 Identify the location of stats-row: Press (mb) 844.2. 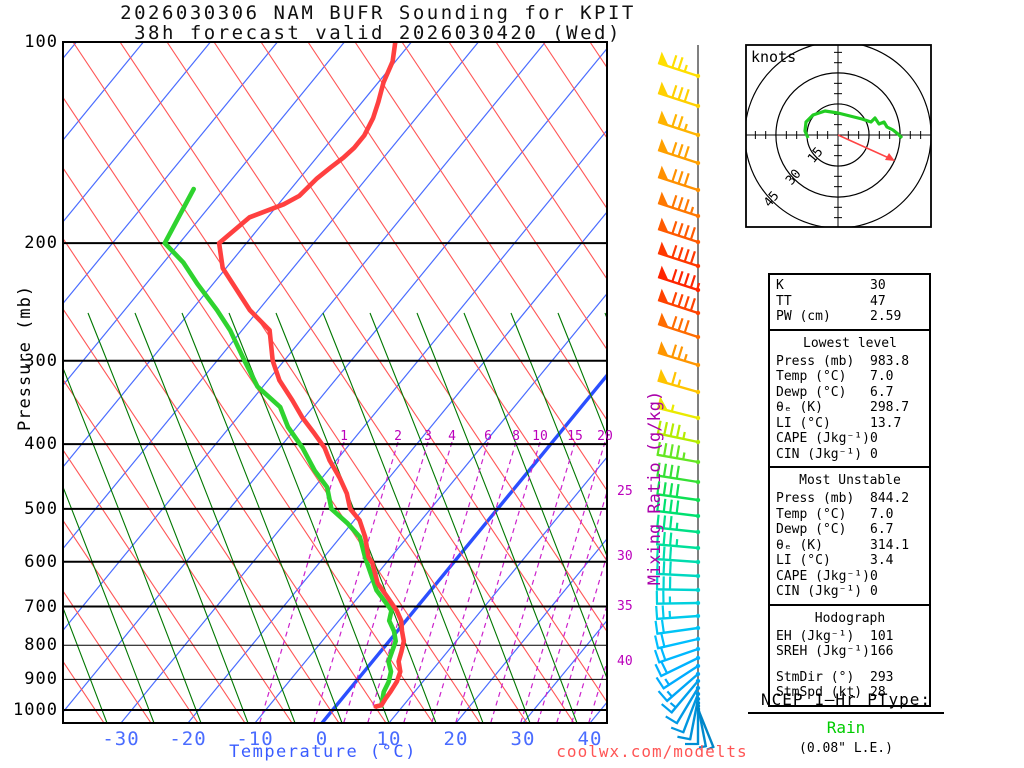
(850, 499).